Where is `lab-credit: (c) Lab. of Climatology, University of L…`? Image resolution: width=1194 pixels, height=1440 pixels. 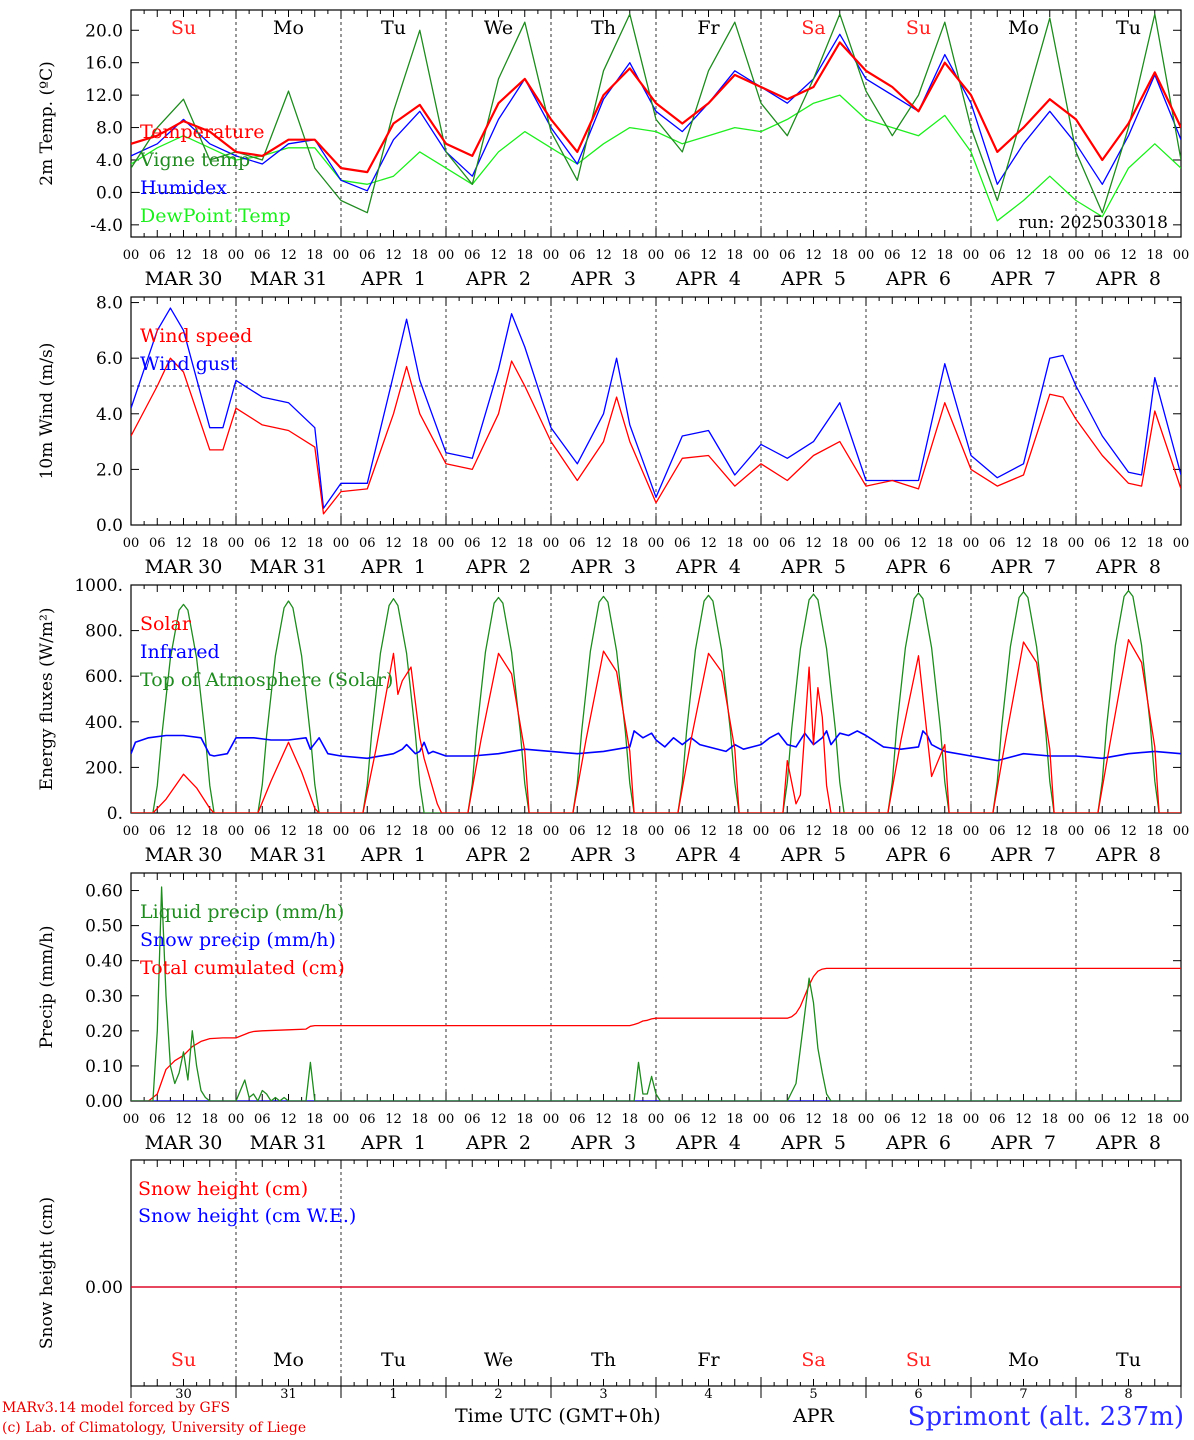
lab-credit: (c) Lab. of Climatology, University of L… is located at coordinates (154, 1428).